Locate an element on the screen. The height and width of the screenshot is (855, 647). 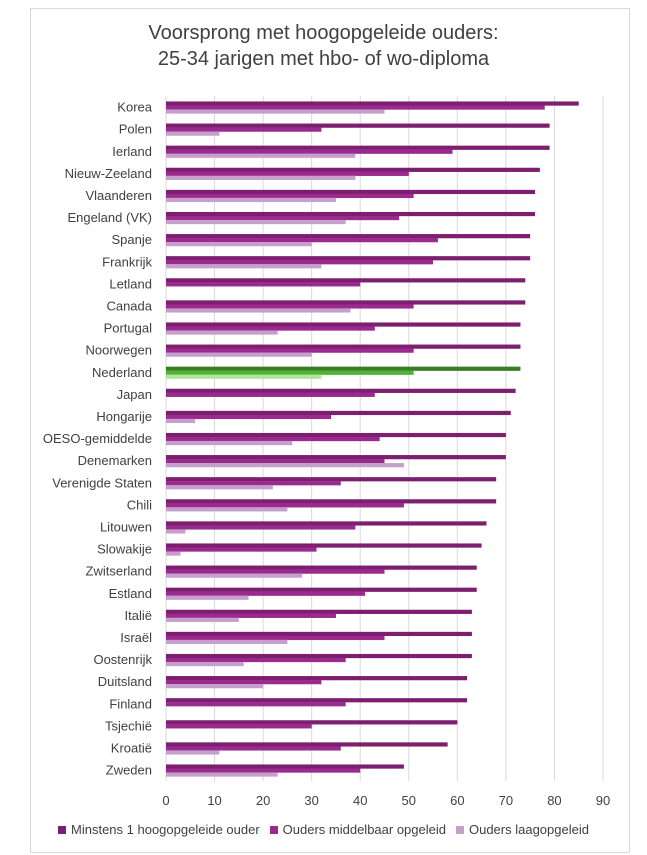
category-label: Duitsland is located at coordinates (125, 681).